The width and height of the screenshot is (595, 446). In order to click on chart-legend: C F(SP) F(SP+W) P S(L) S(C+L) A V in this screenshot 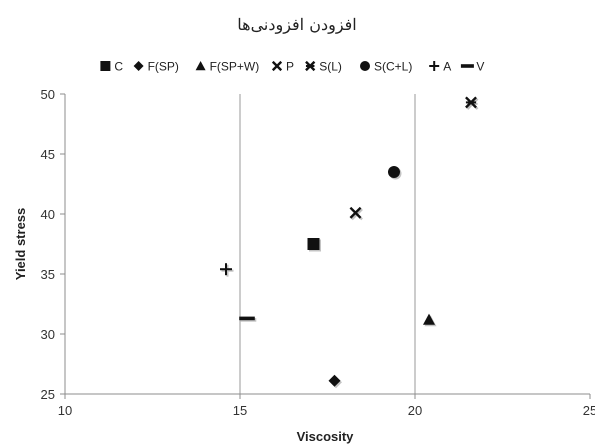, I will do `click(292, 67)`.